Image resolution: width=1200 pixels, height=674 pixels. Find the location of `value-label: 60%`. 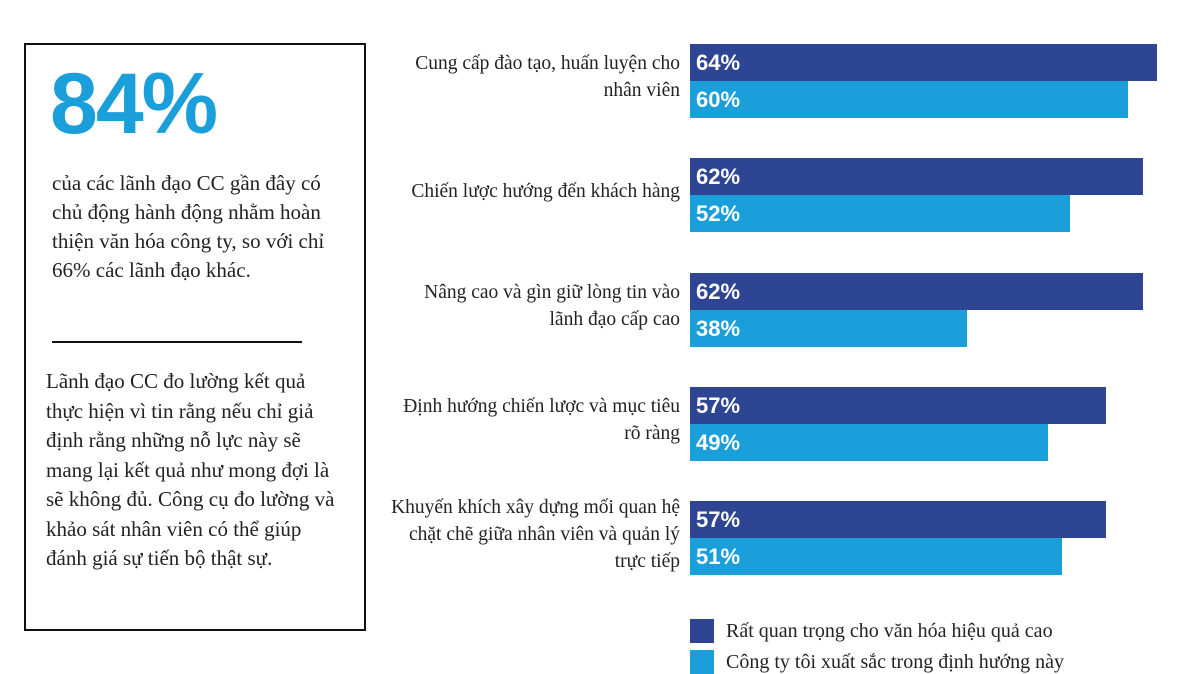

value-label: 60% is located at coordinates (718, 99).